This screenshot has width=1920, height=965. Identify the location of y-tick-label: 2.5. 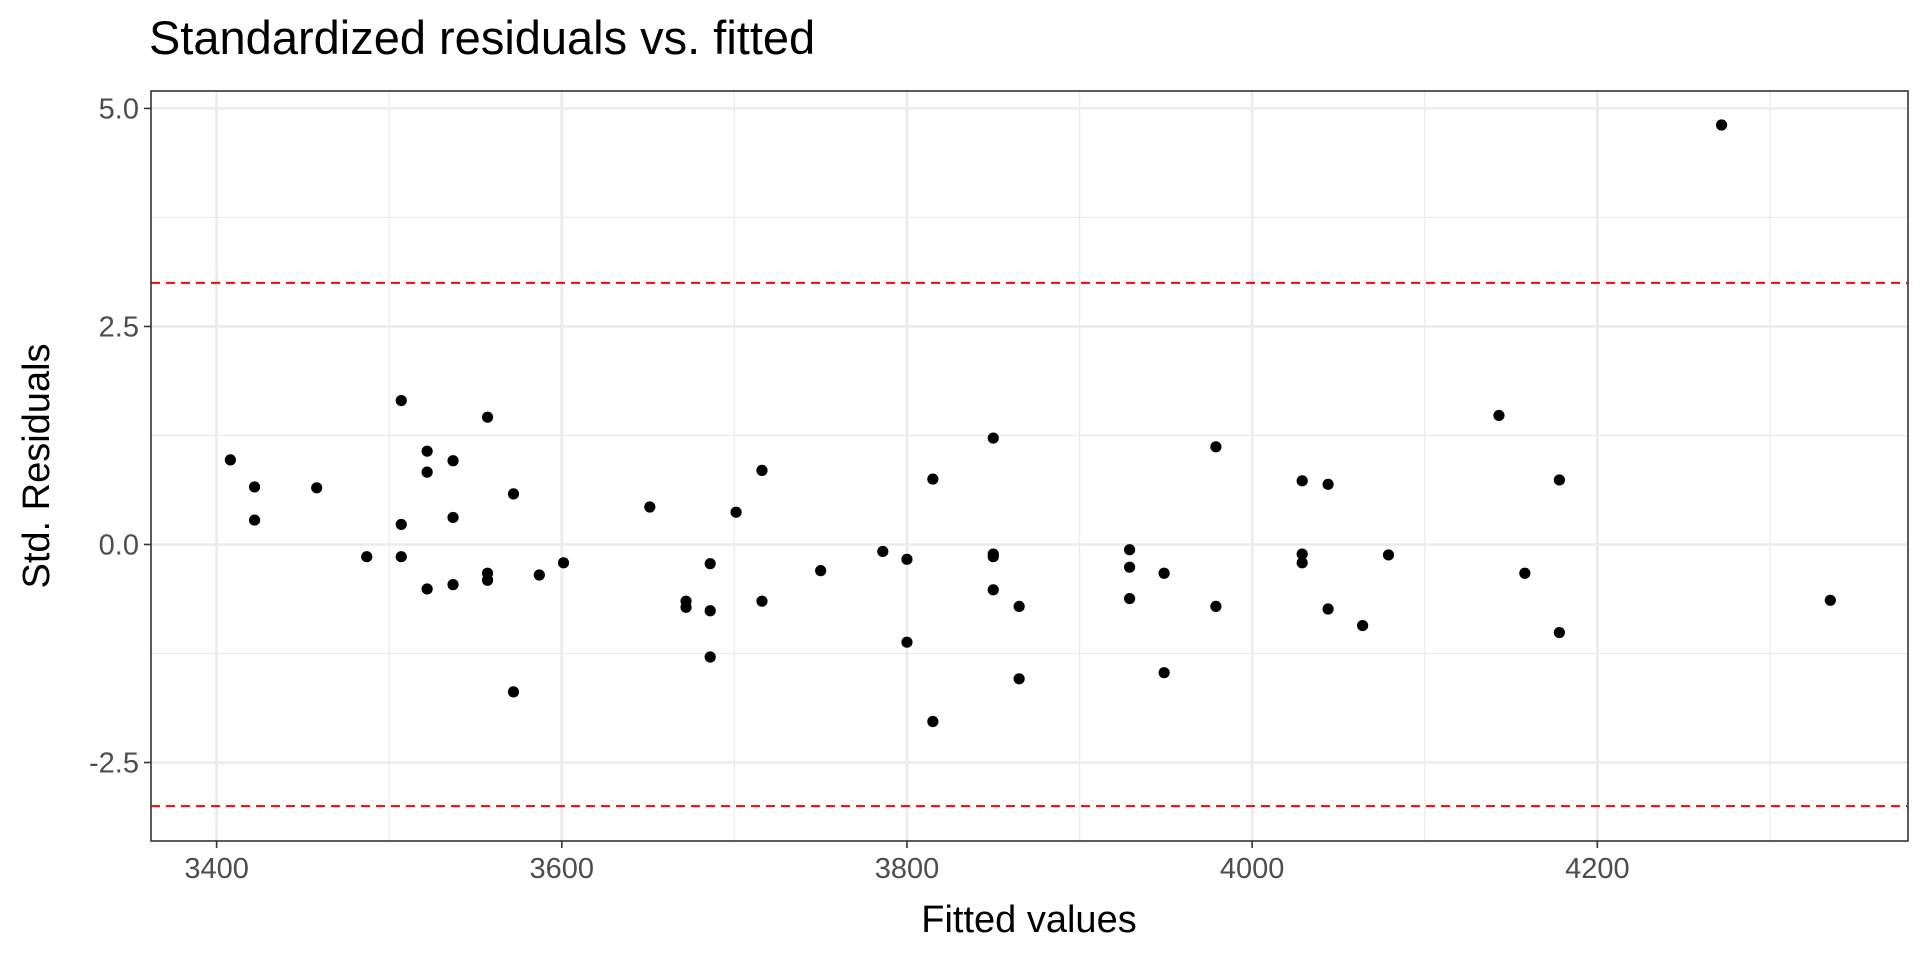
(119, 327).